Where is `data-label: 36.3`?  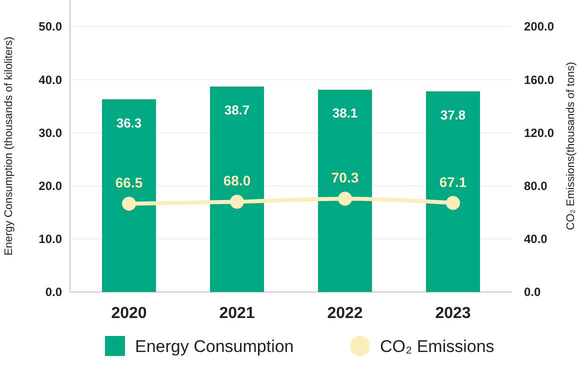
data-label: 36.3 is located at coordinates (129, 122).